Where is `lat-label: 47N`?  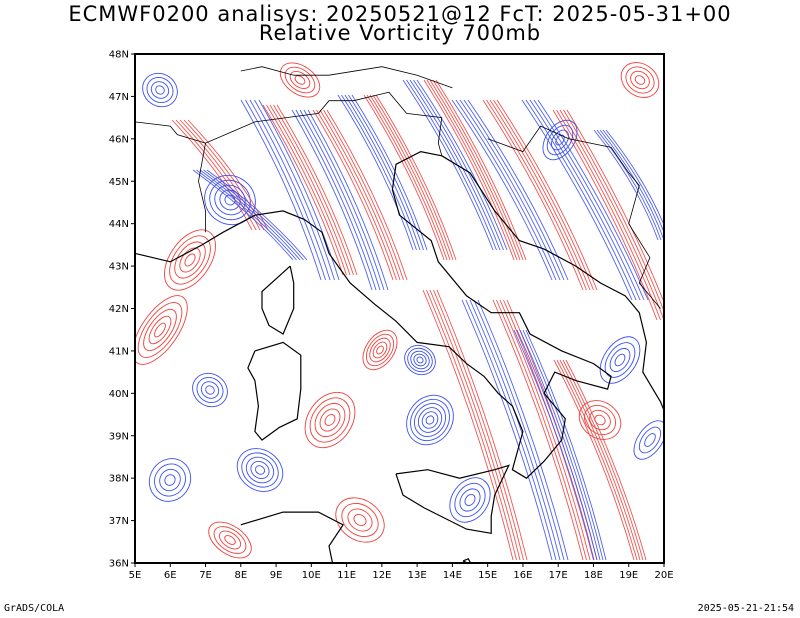
lat-label: 47N is located at coordinates (119, 97).